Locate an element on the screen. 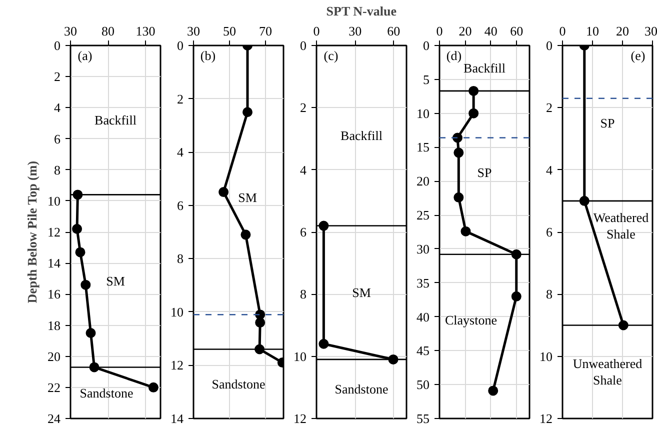 The width and height of the screenshot is (657, 432). y-tick-label: 25 is located at coordinates (423, 215).